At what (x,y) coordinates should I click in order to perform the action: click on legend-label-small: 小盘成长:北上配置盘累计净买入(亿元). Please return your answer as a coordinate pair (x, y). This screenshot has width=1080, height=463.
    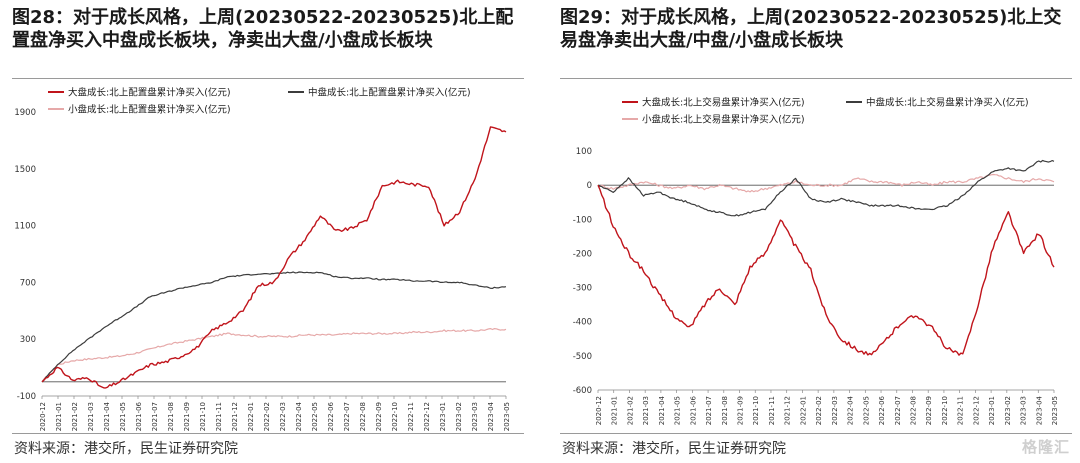
    Looking at the image, I should click on (149, 110).